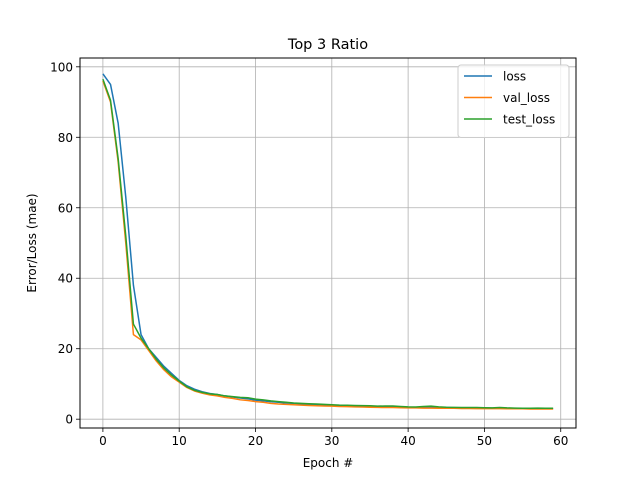 The image size is (640, 480). Describe the element at coordinates (65, 208) in the screenshot. I see `y-tick-label: 60` at that location.